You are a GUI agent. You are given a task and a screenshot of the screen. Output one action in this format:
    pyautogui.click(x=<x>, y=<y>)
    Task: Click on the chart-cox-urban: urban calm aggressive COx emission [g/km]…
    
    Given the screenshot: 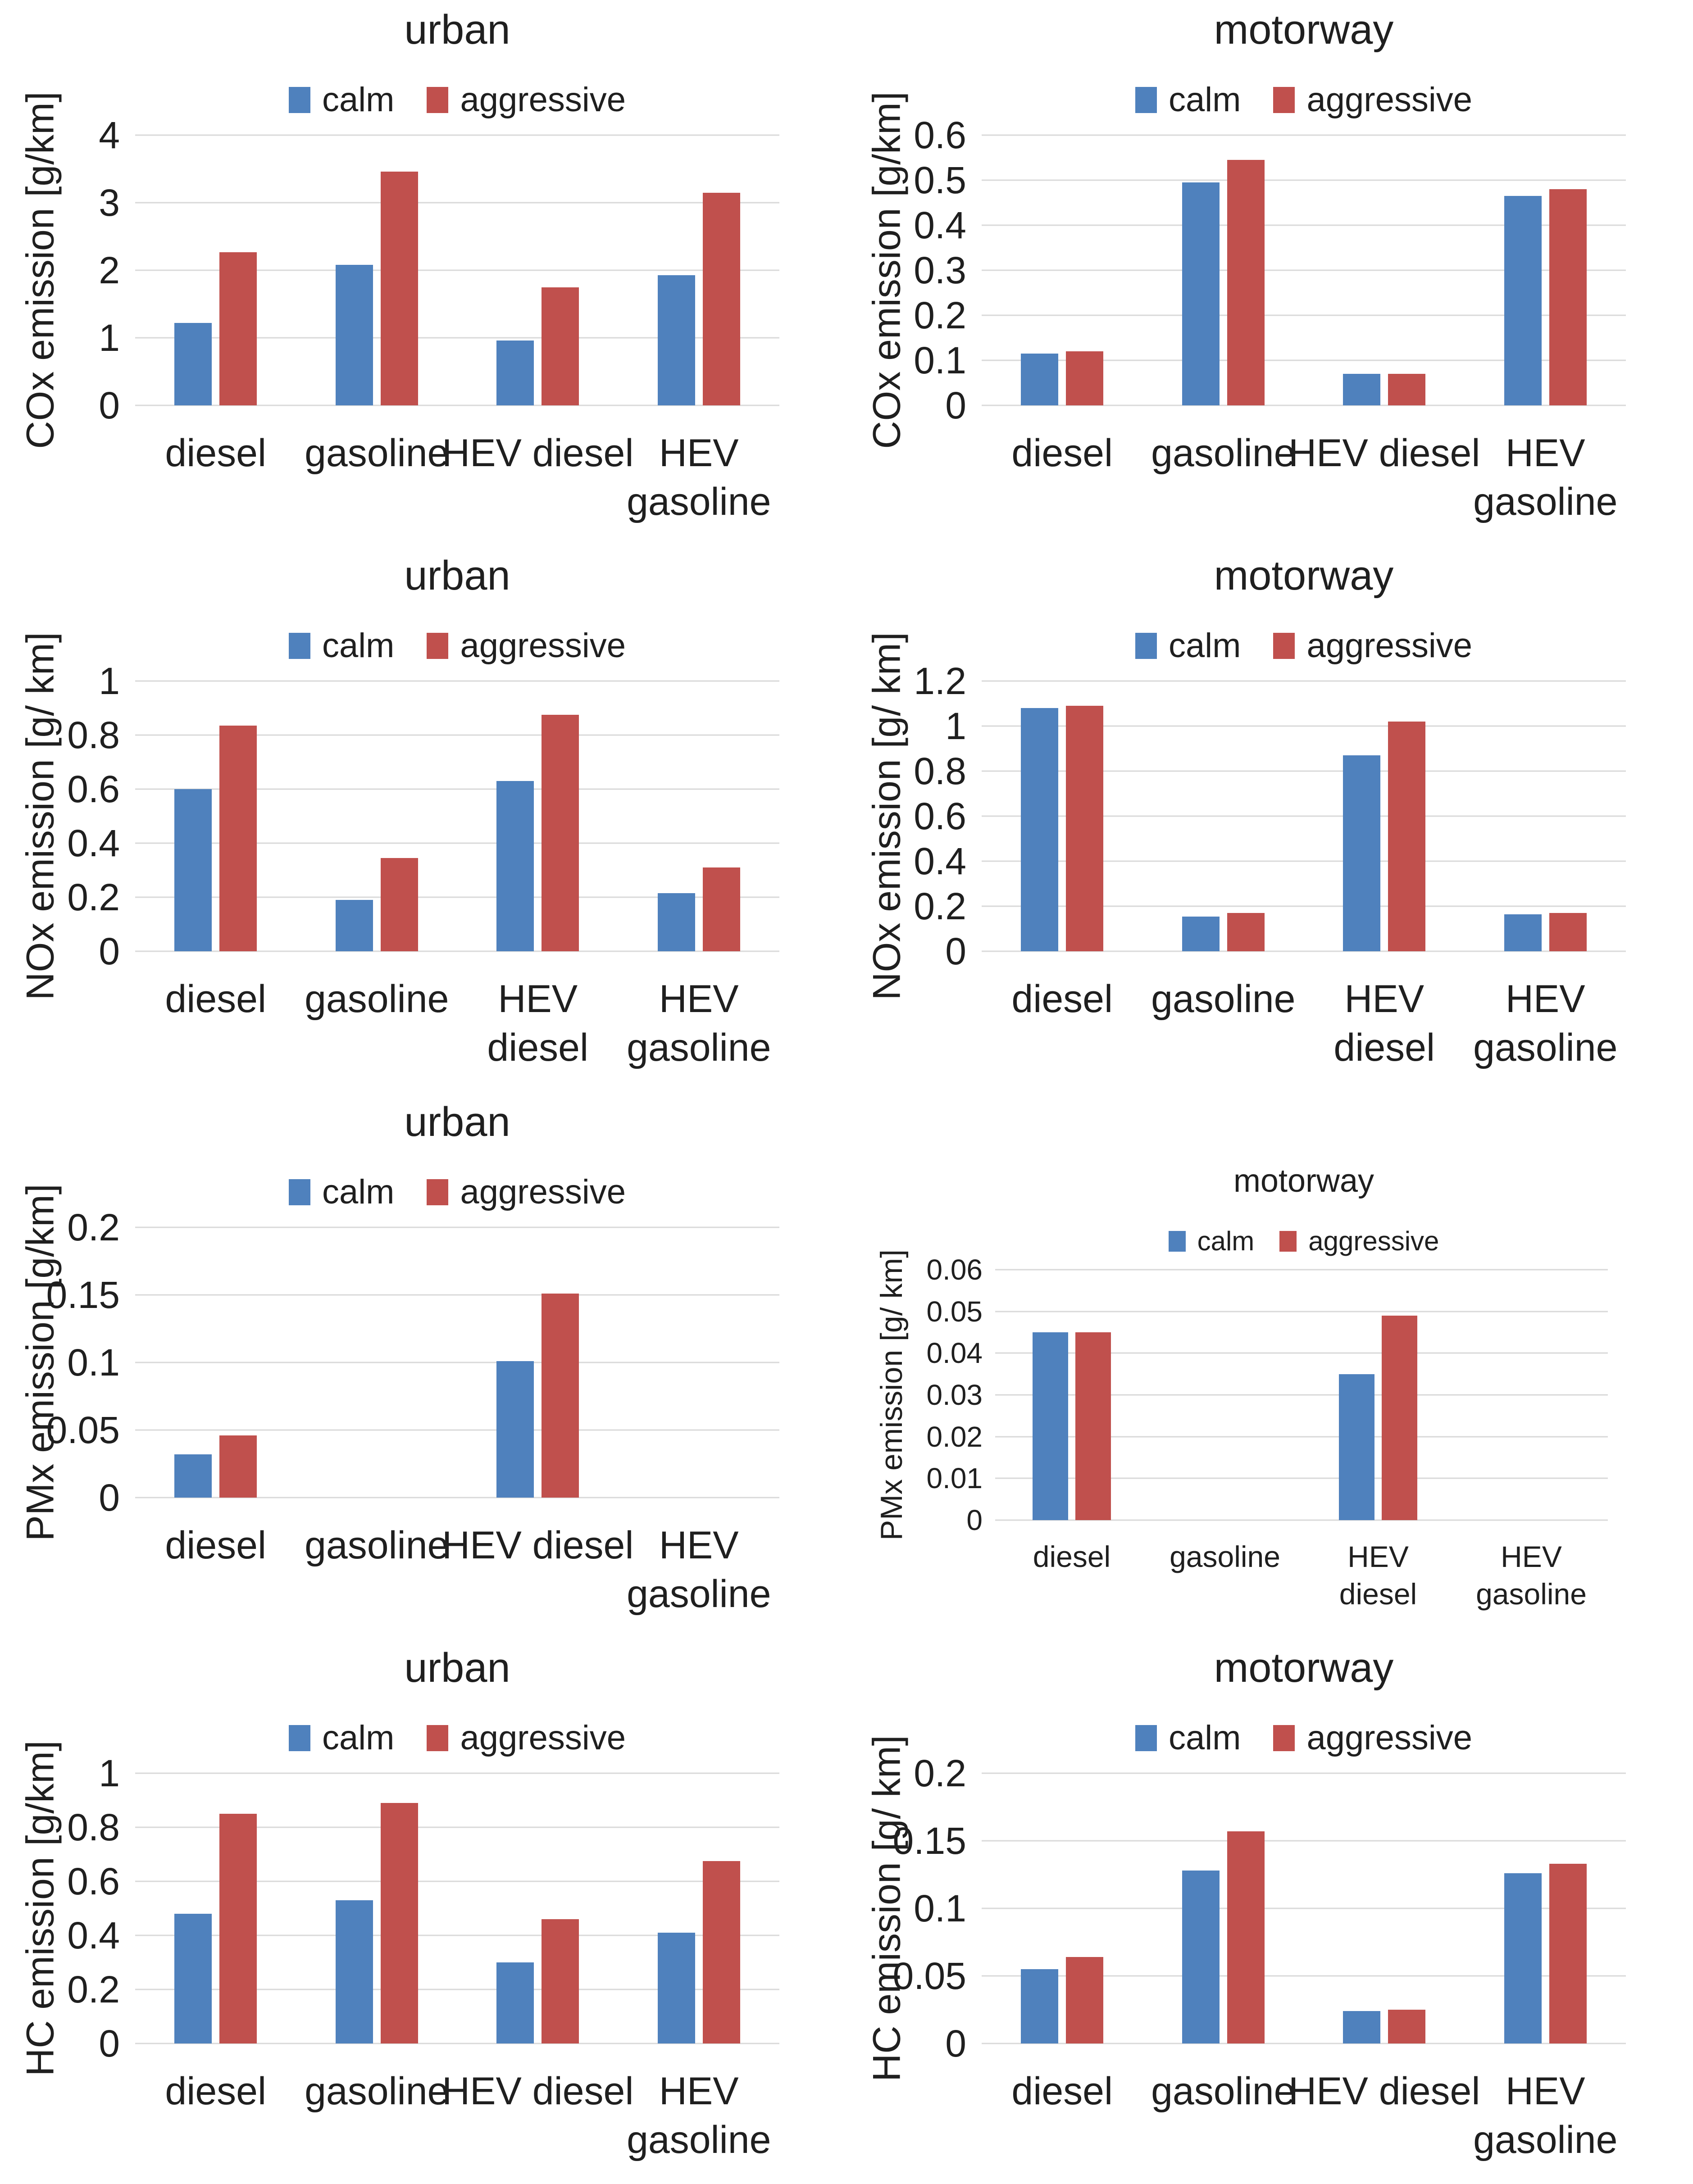 What is the action you would take?
    pyautogui.click(x=423, y=273)
    